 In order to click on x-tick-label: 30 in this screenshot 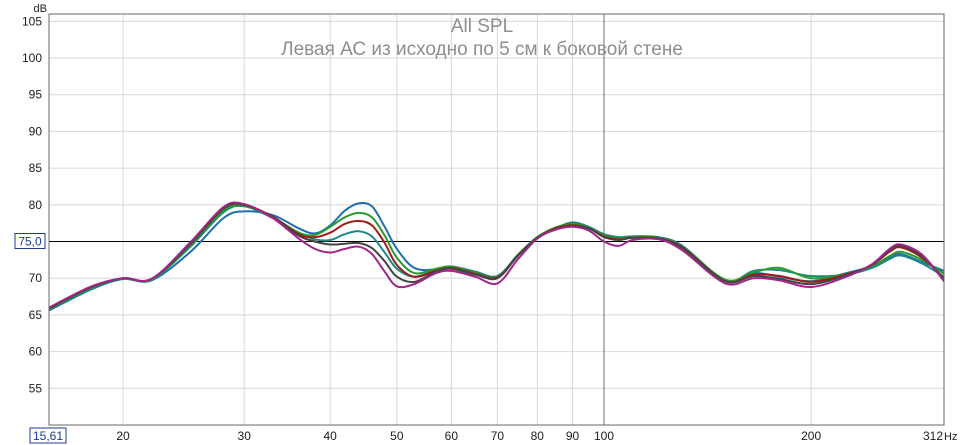, I will do `click(245, 436)`.